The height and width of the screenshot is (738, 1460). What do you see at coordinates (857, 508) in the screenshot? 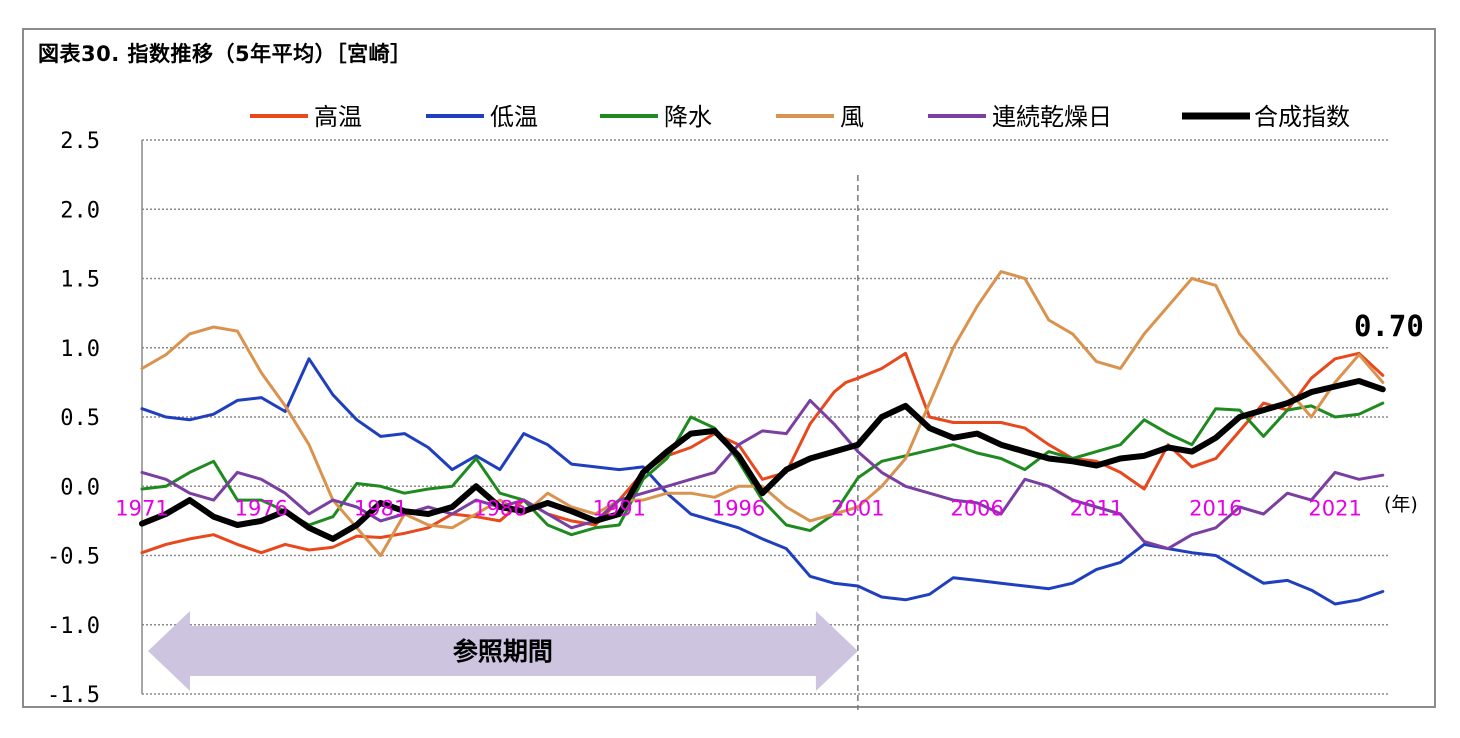
I see `x-tick-label: 2001` at bounding box center [857, 508].